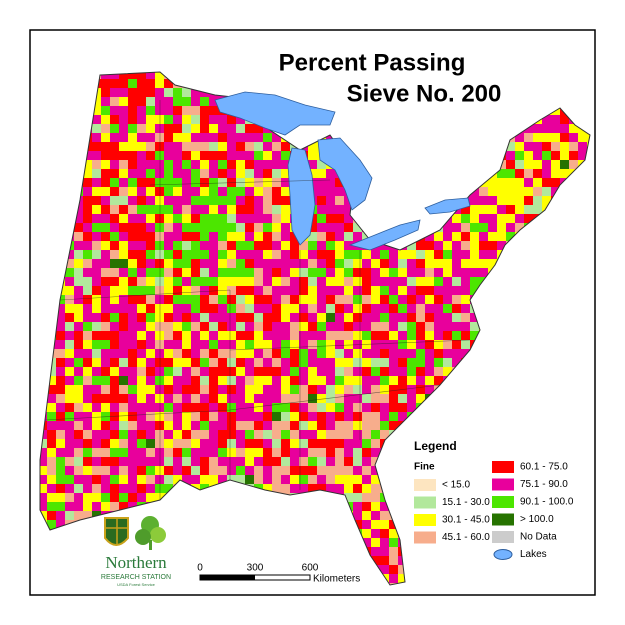 This screenshot has width=625, height=625. What do you see at coordinates (275, 113) in the screenshot?
I see `lake-superior` at bounding box center [275, 113].